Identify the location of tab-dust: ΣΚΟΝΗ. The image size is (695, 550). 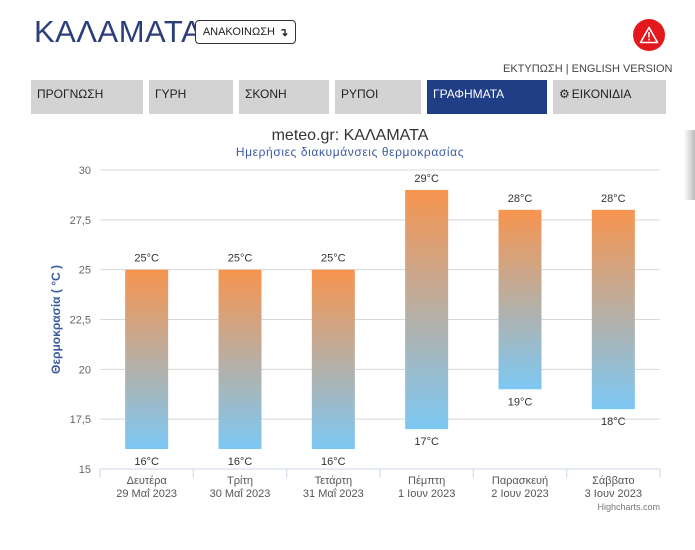
(284, 97).